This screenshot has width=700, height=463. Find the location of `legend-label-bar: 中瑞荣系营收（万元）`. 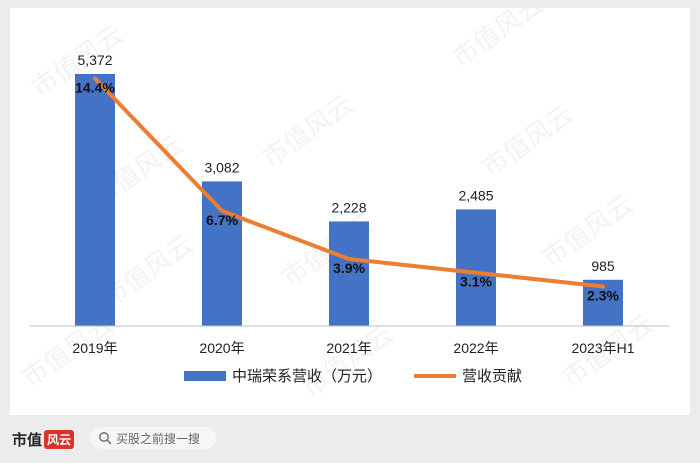

legend-label-bar: 中瑞荣系营收（万元） is located at coordinates (307, 376).